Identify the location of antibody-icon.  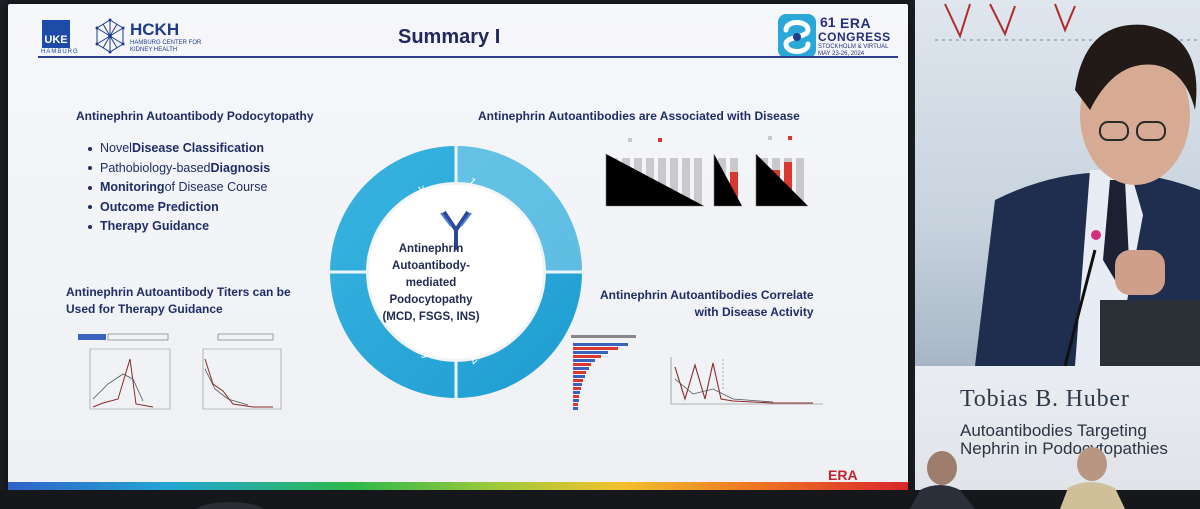
(456, 230).